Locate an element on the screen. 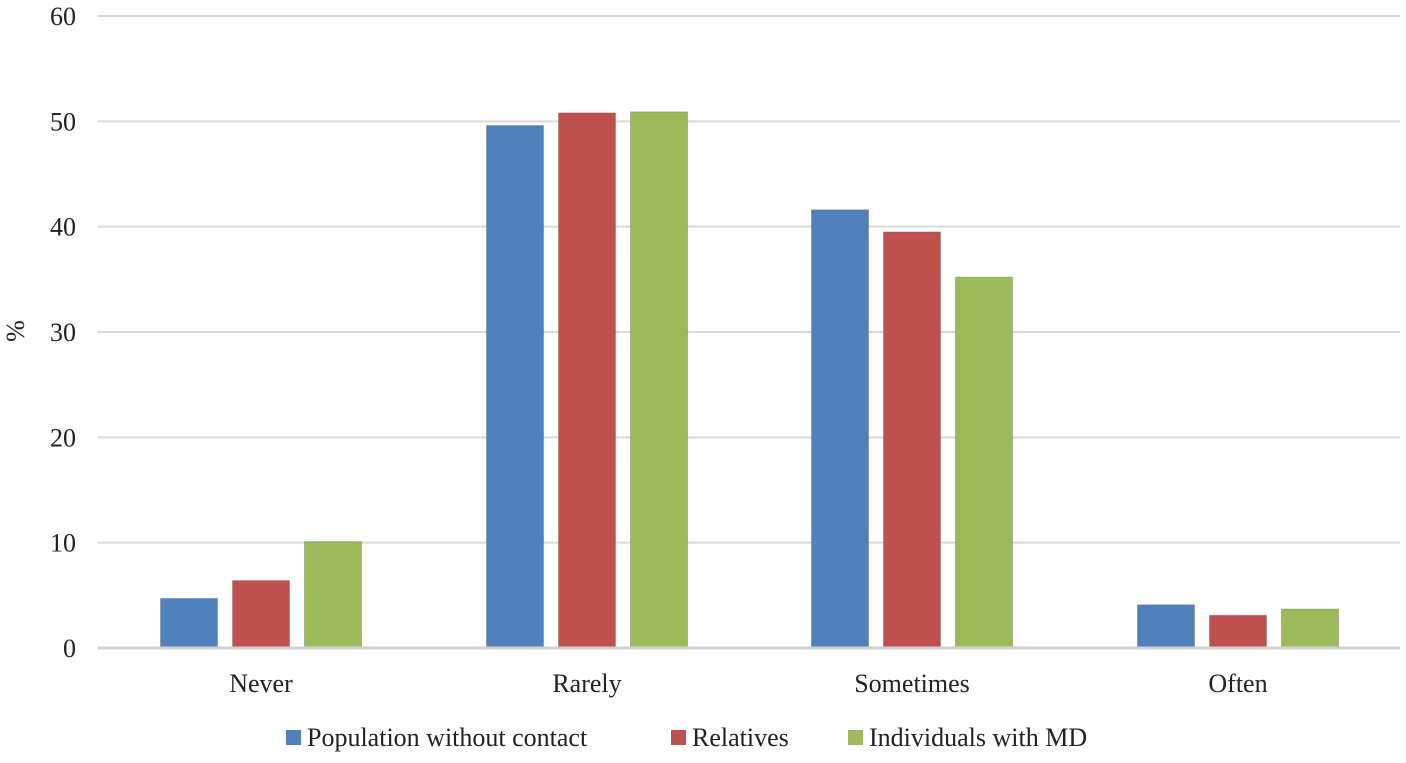 This screenshot has height=763, width=1406. y-tick-label: 0 is located at coordinates (69, 648).